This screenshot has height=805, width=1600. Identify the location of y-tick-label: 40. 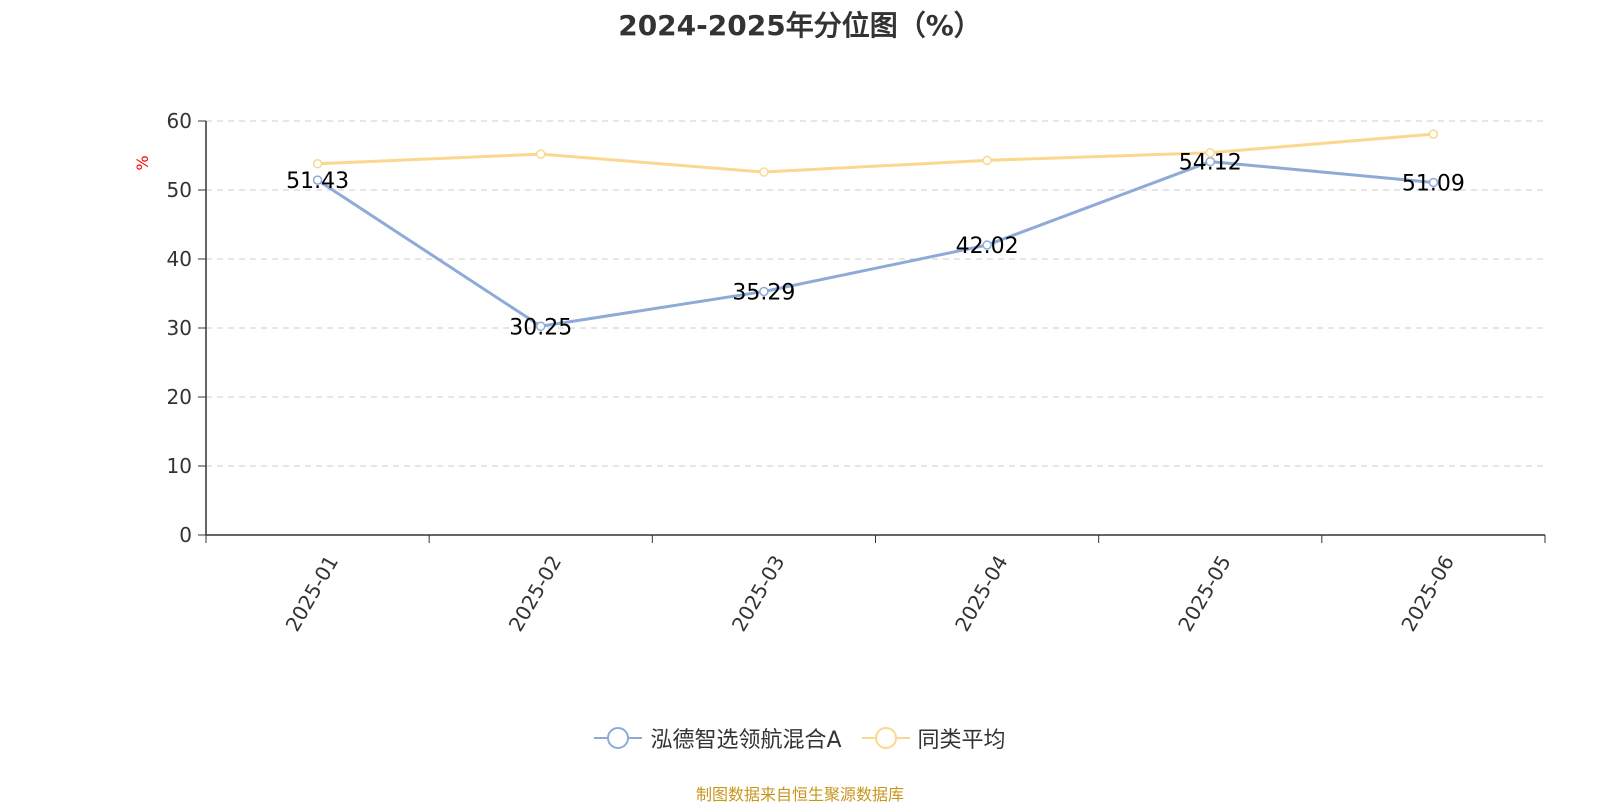
(179, 259).